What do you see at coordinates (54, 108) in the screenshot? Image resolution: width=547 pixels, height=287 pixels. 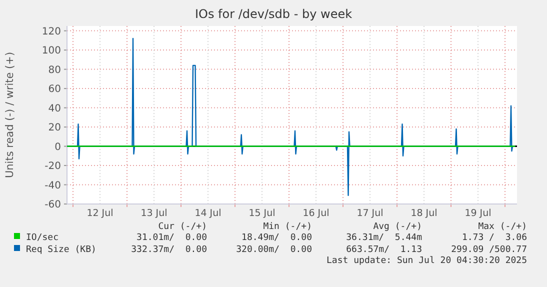 I see `y-tick-label: 40` at bounding box center [54, 108].